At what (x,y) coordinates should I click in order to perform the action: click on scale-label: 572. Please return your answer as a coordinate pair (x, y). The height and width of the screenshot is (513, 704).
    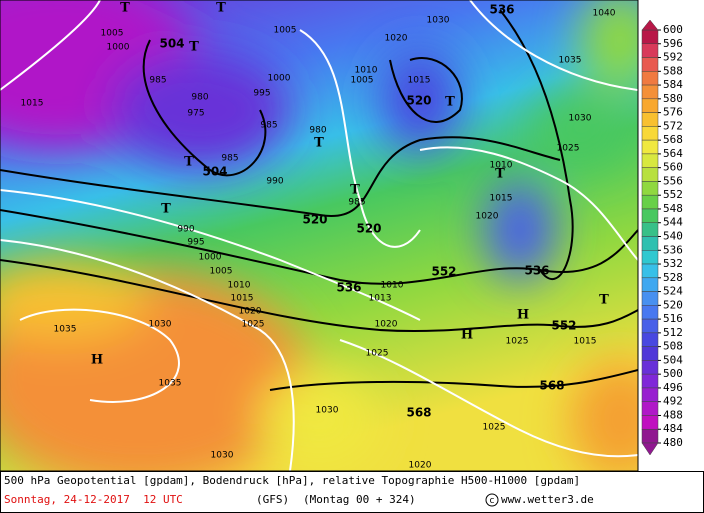
    Looking at the image, I should click on (673, 125).